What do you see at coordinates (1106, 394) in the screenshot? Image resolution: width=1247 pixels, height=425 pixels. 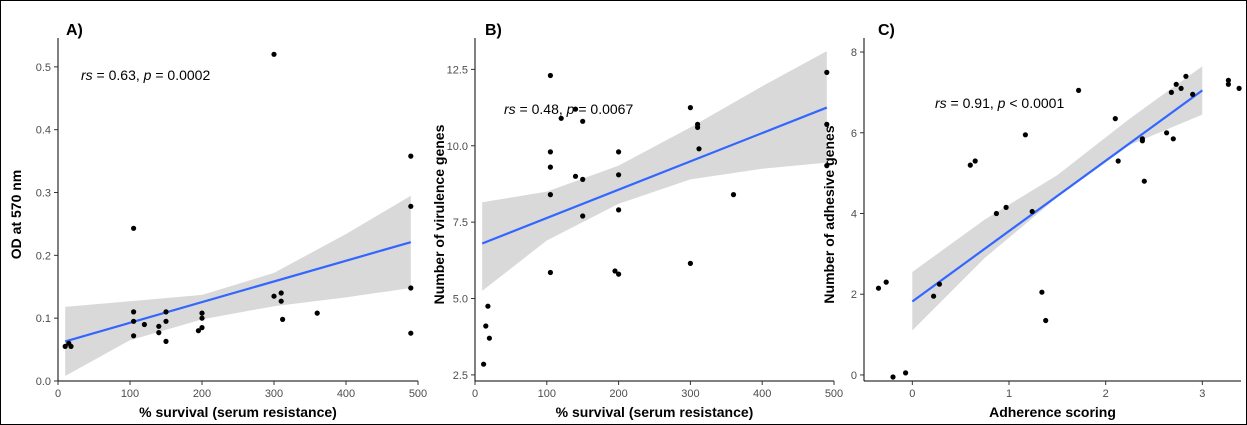 I see `x-tick-label: 2` at bounding box center [1106, 394].